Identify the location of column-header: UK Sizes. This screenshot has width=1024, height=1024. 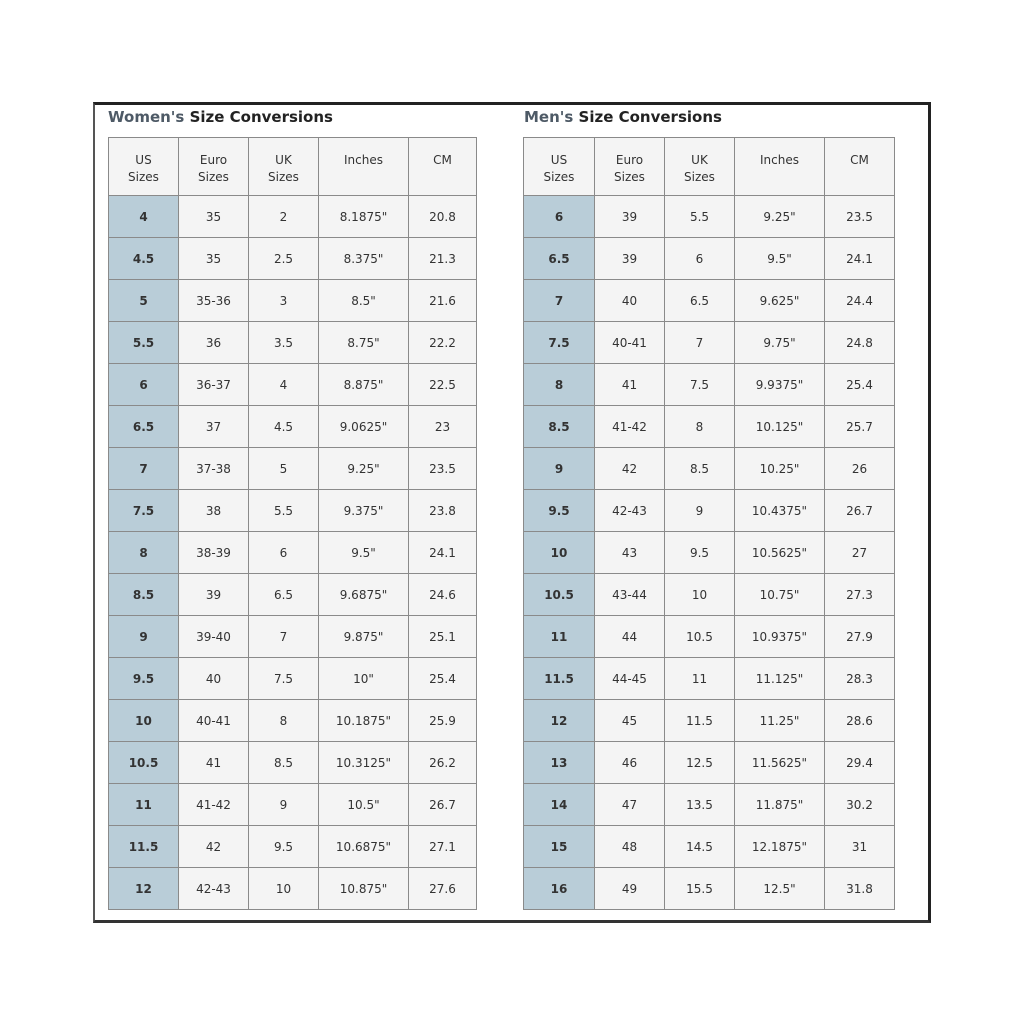
(283, 166).